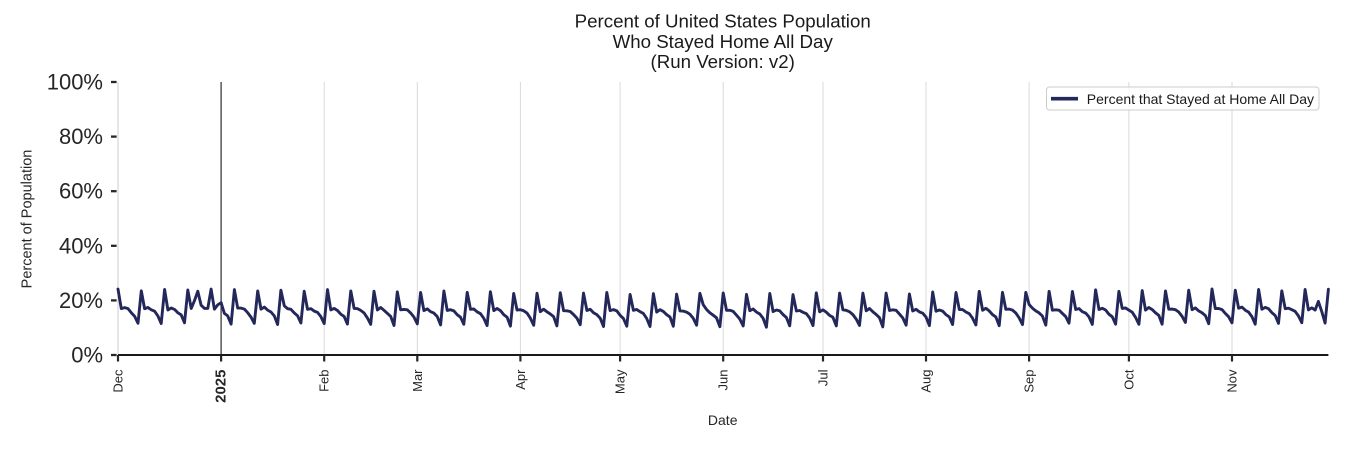 The width and height of the screenshot is (1350, 450). Describe the element at coordinates (221, 386) in the screenshot. I see `svg-text: 2025` at that location.